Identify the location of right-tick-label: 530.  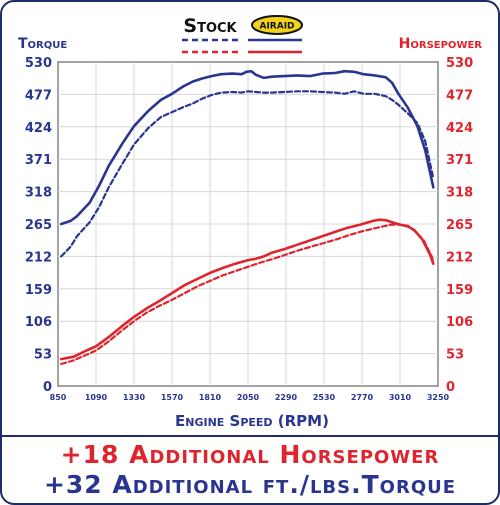
(459, 63).